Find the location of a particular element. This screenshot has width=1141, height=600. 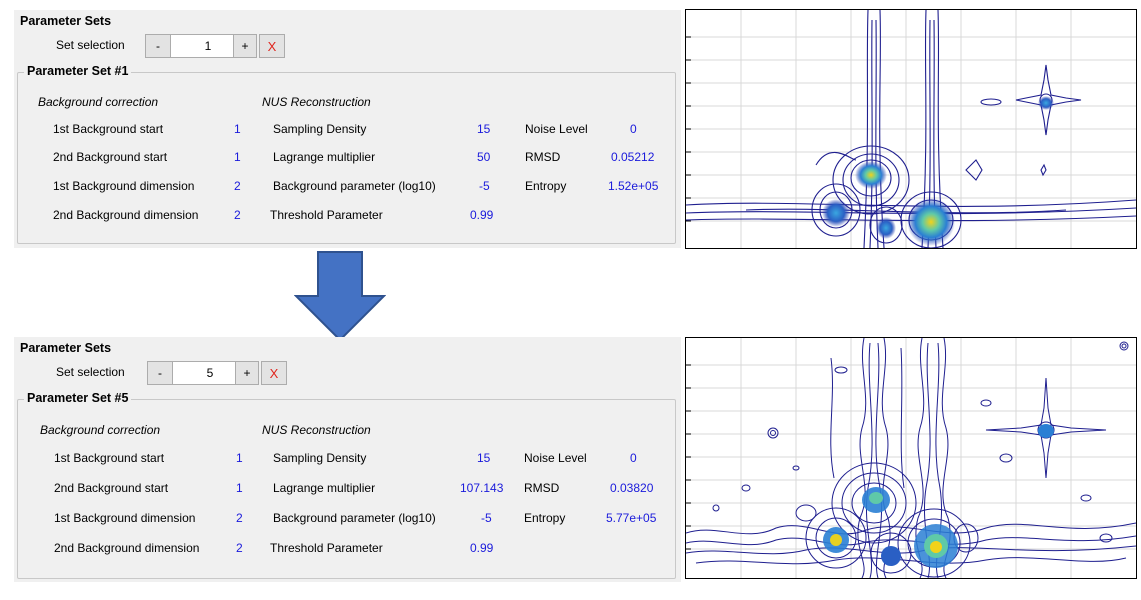

parameter-set-title: Parameter Set #1 is located at coordinates (78, 71).